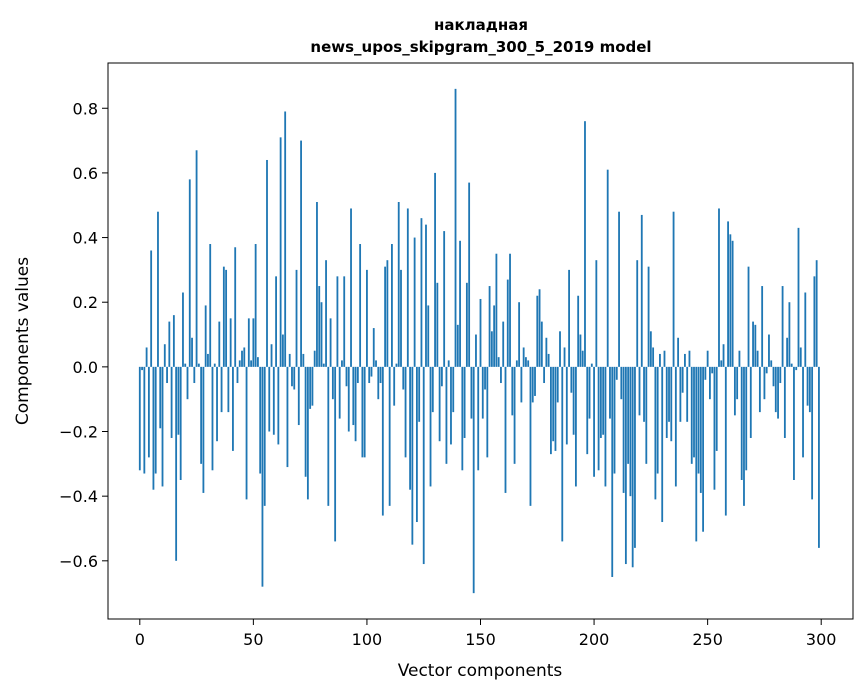  Describe the element at coordinates (85, 238) in the screenshot. I see `y-tick-label: 0.4` at that location.